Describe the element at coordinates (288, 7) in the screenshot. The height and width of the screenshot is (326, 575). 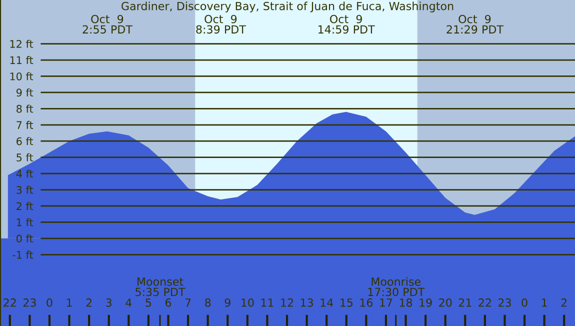
I see `chart-title: Gardiner, Discovery Bay, Strait of Juan de Fuca, Washington` at that location.